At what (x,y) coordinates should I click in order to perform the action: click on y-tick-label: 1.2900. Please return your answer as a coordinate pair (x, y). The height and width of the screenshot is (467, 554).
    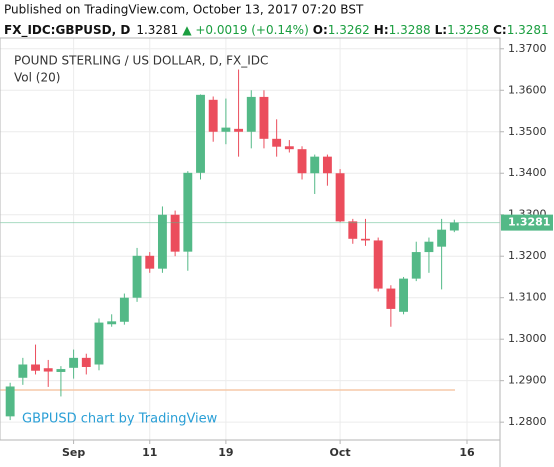
    Looking at the image, I should click on (527, 380).